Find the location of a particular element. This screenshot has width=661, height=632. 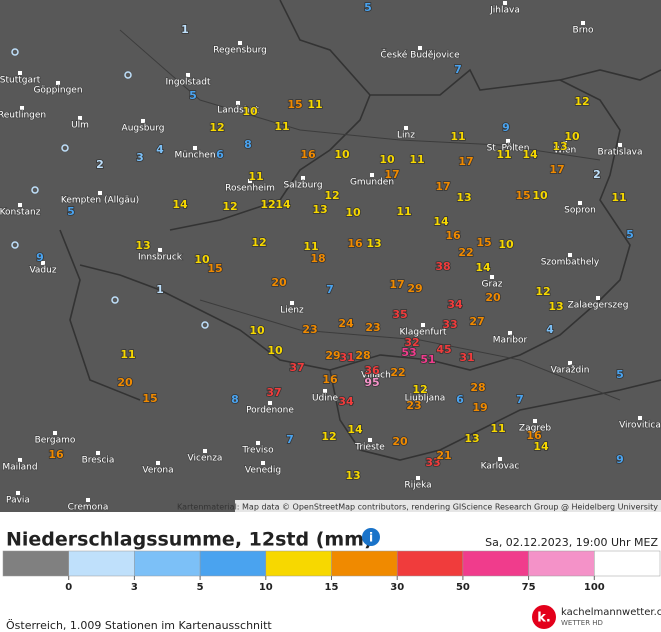

legend-tick-label: 15 is located at coordinates (332, 587).